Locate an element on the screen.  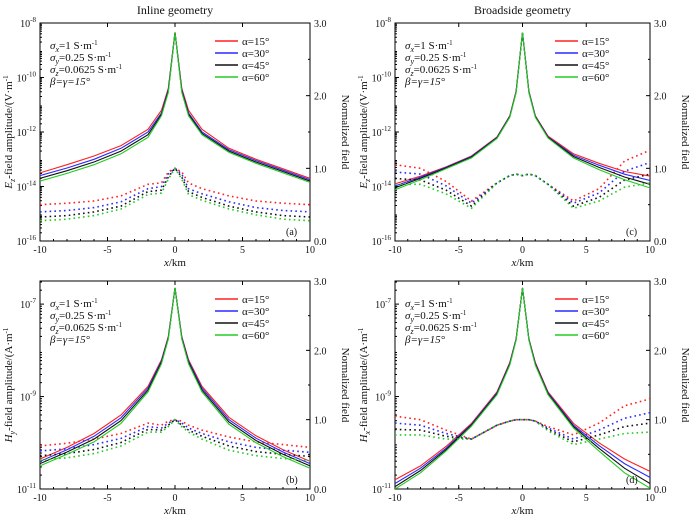
y2-tick-label: 0.0 is located at coordinates (660, 490).